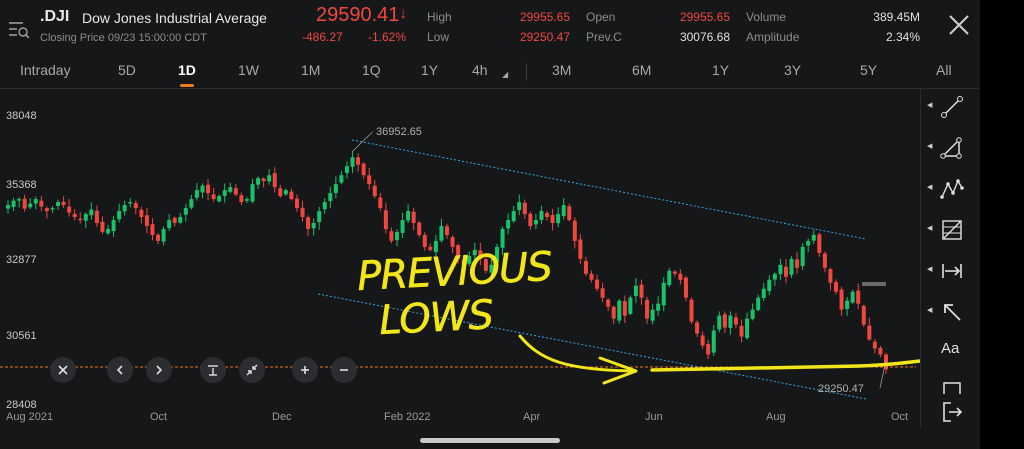 This screenshot has width=1024, height=449. What do you see at coordinates (562, 70) in the screenshot?
I see `tab-3m: 3M` at bounding box center [562, 70].